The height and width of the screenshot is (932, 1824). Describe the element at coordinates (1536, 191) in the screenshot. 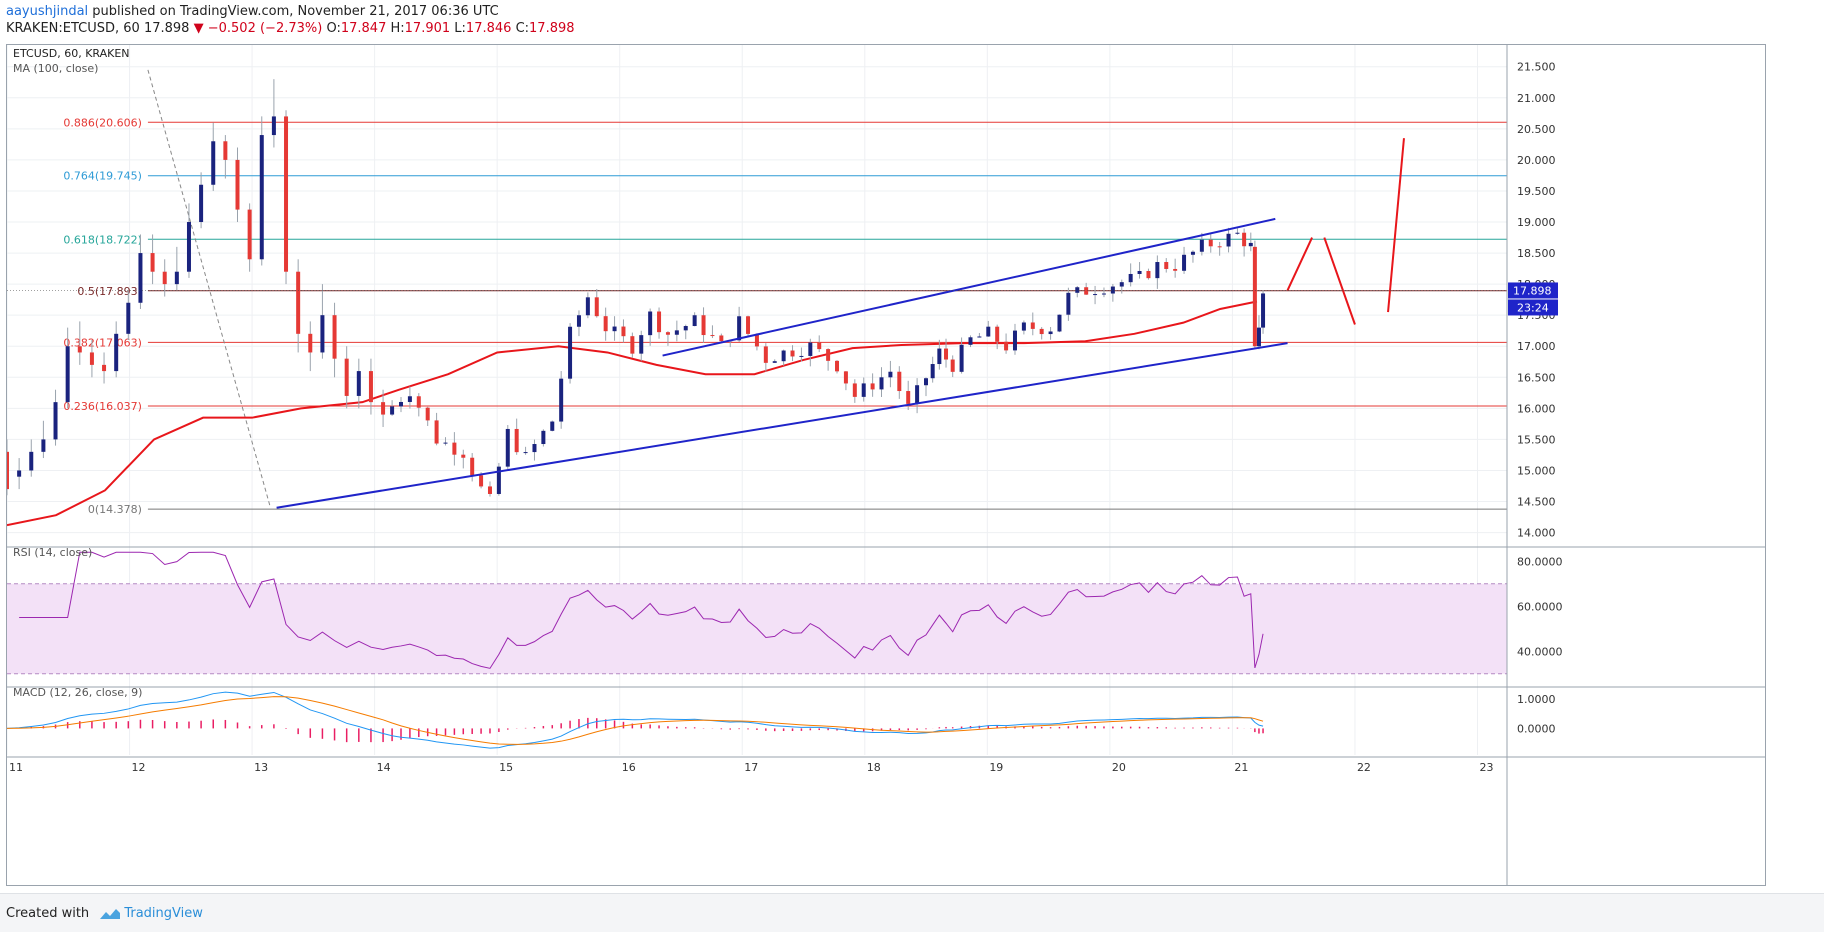

I see `price-tick-label: 19.500` at that location.